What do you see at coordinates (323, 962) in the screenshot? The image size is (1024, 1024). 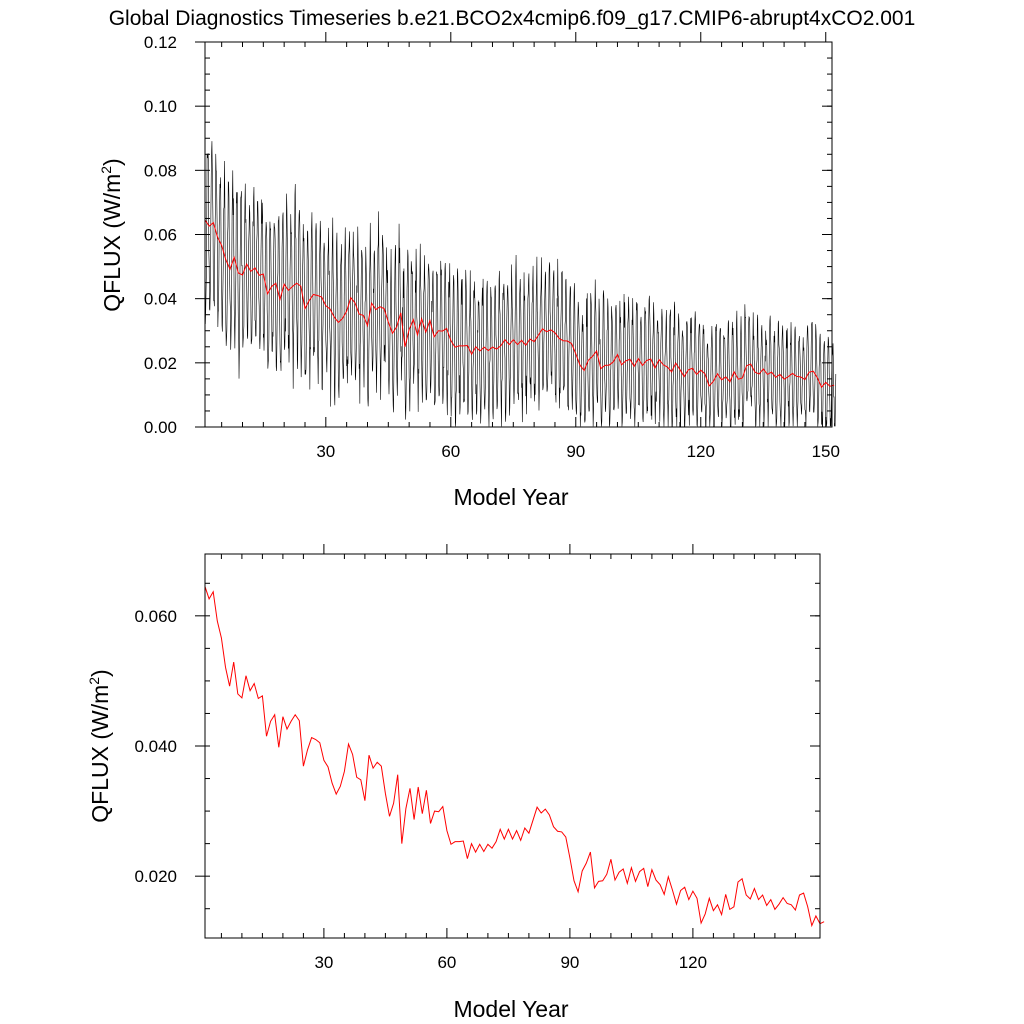 I see `bottom-xtick-label: 30` at bounding box center [323, 962].